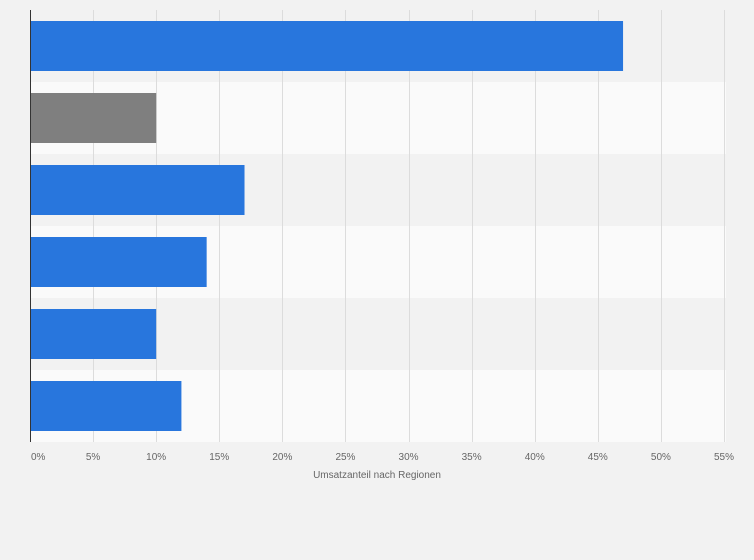 This screenshot has height=560, width=754. I want to click on x-tick-label: 10%, so click(156, 457).